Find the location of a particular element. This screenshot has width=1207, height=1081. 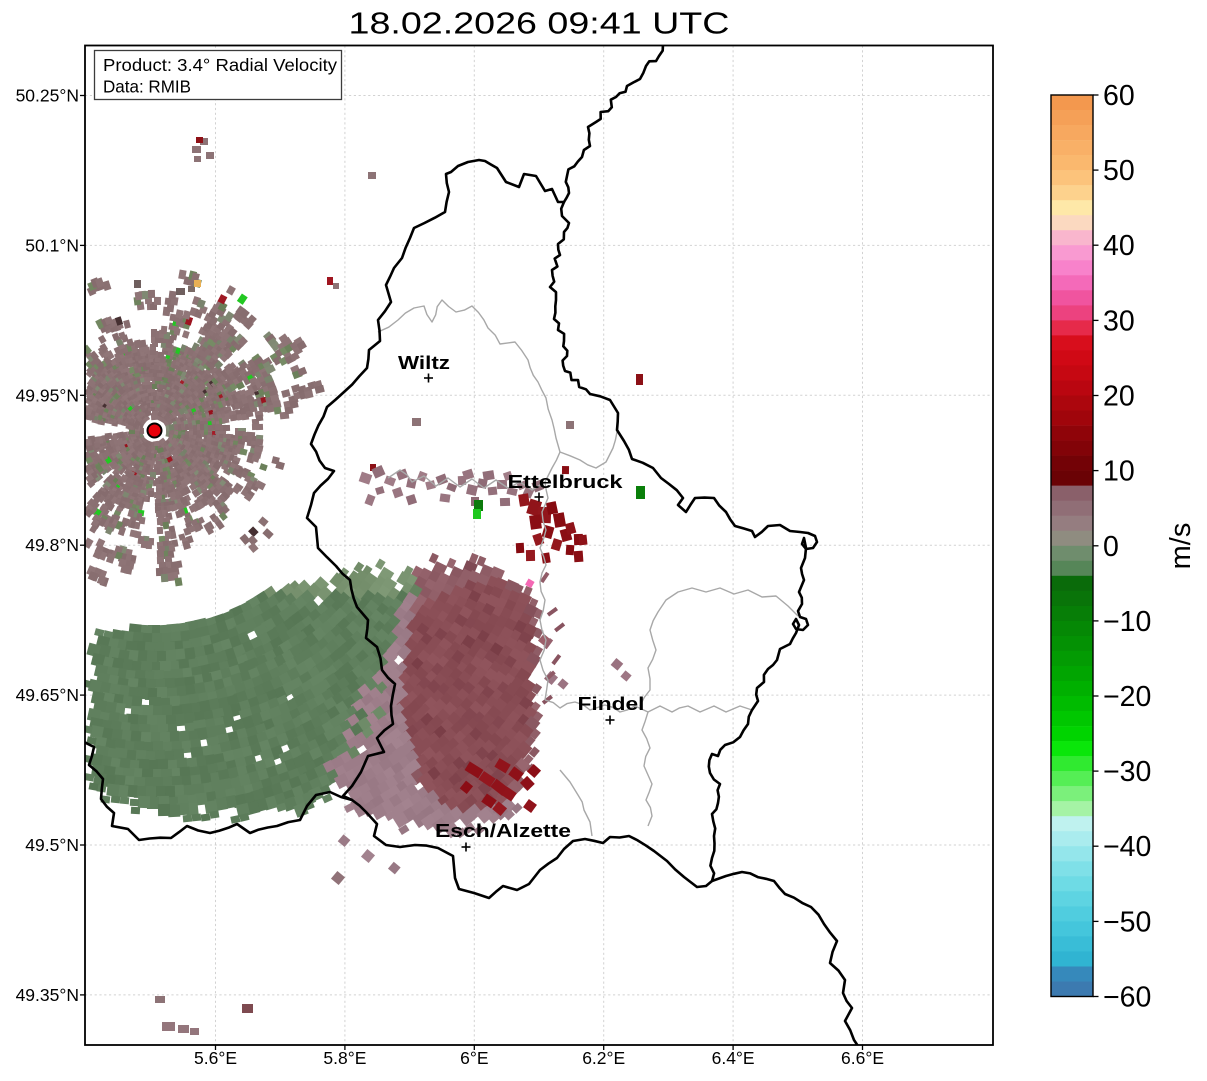

svg-text: −20 is located at coordinates (1127, 697).